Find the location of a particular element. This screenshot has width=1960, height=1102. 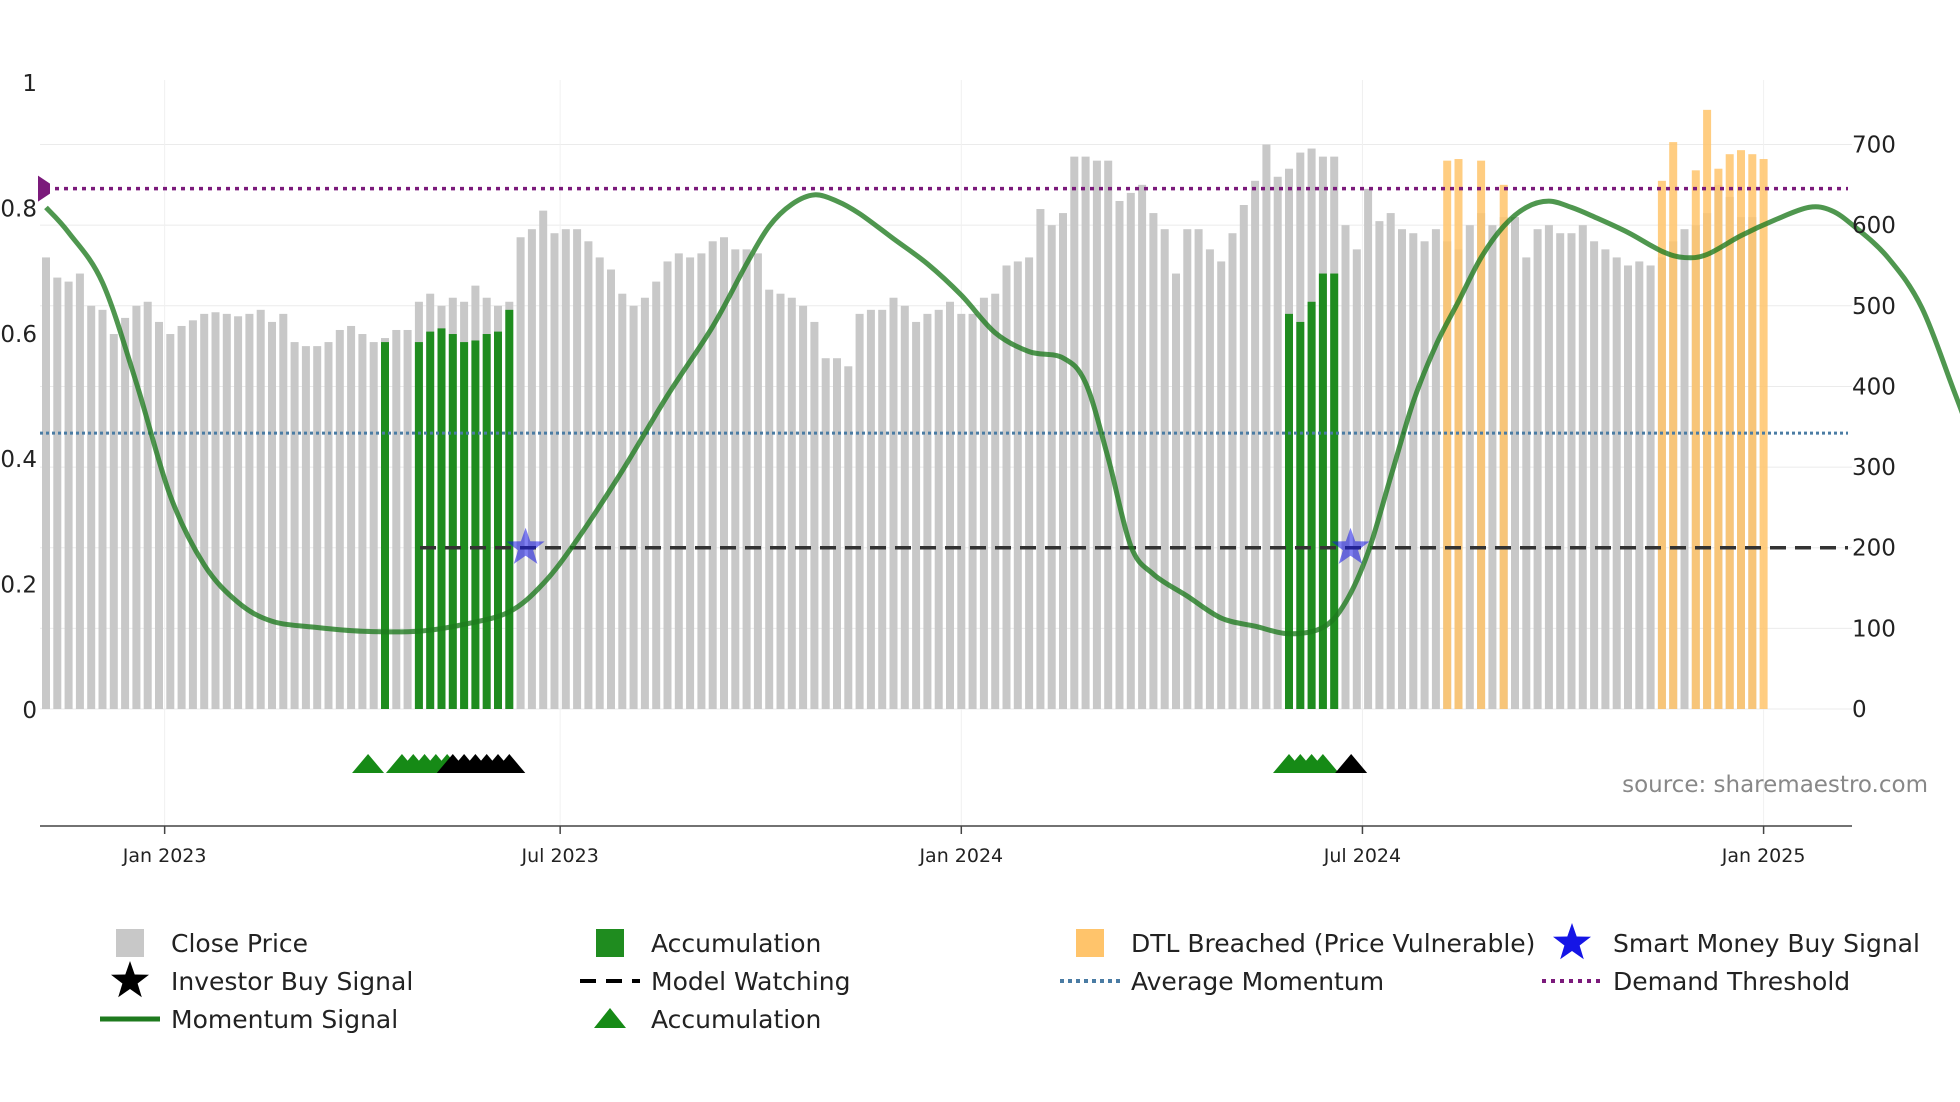

legend-label: DTL Breached (Price Vulnerable) is located at coordinates (1333, 943).